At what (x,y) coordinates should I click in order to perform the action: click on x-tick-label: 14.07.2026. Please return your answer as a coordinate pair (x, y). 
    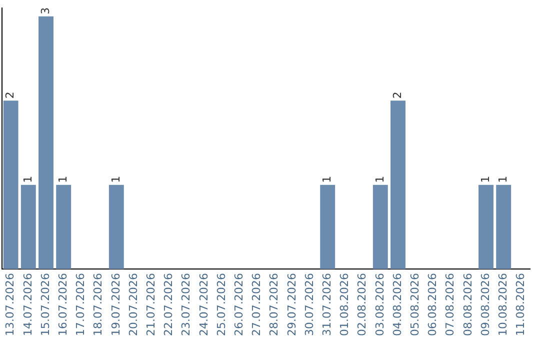
    Looking at the image, I should click on (27, 304).